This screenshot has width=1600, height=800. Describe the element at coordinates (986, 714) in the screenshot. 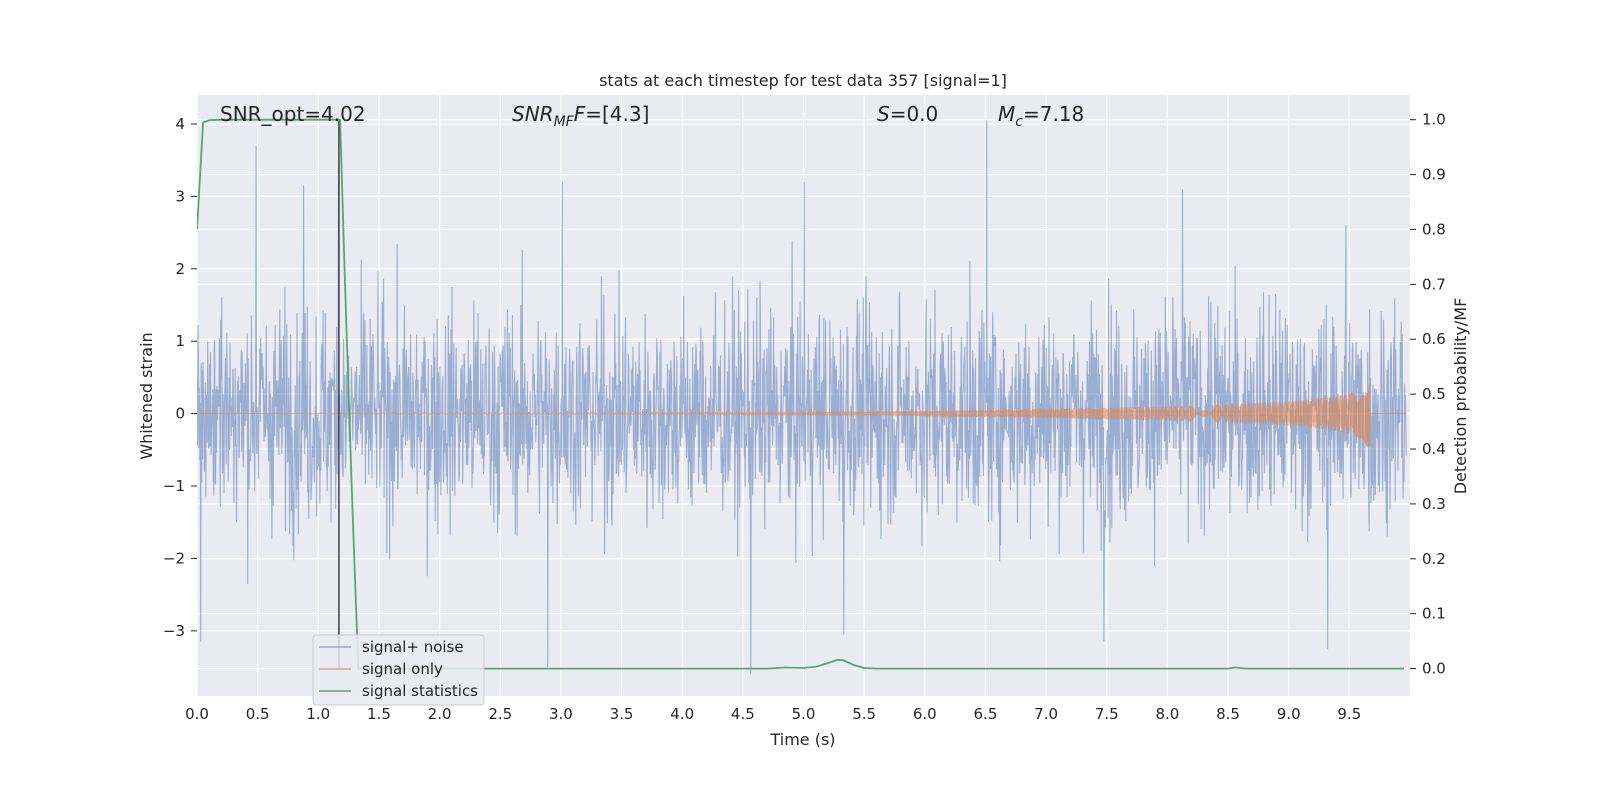

I see `x-tick-label: 6.5` at that location.